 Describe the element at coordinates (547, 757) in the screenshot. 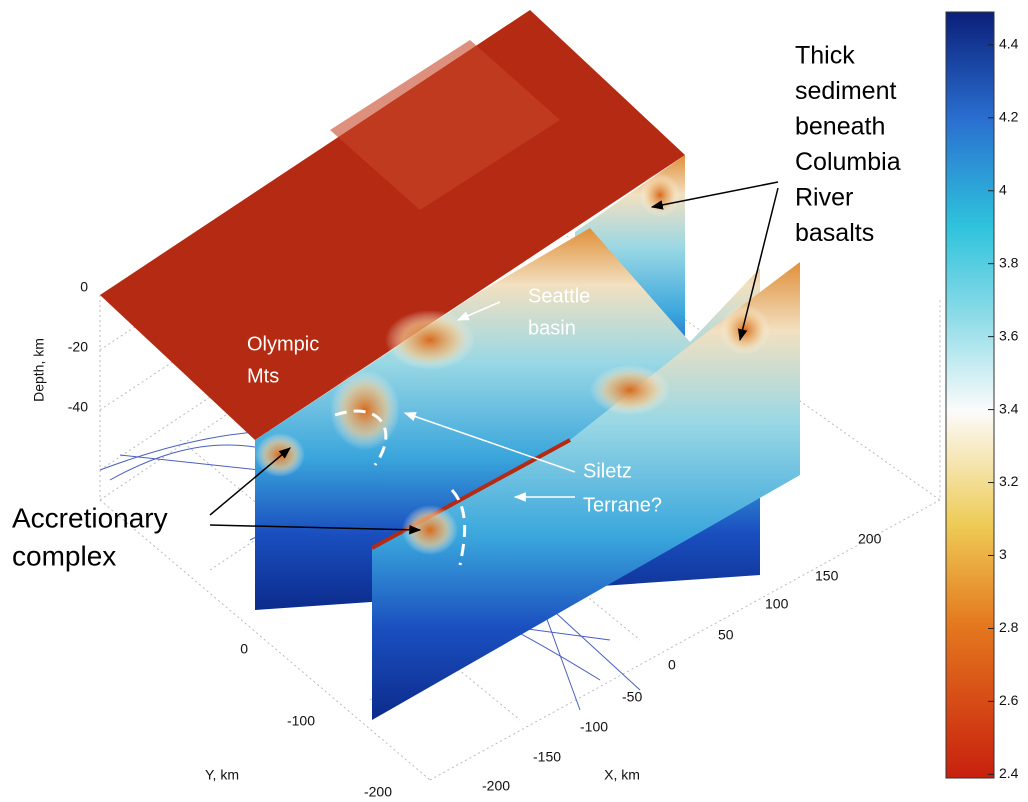

I see `x-tick-label: -150` at that location.